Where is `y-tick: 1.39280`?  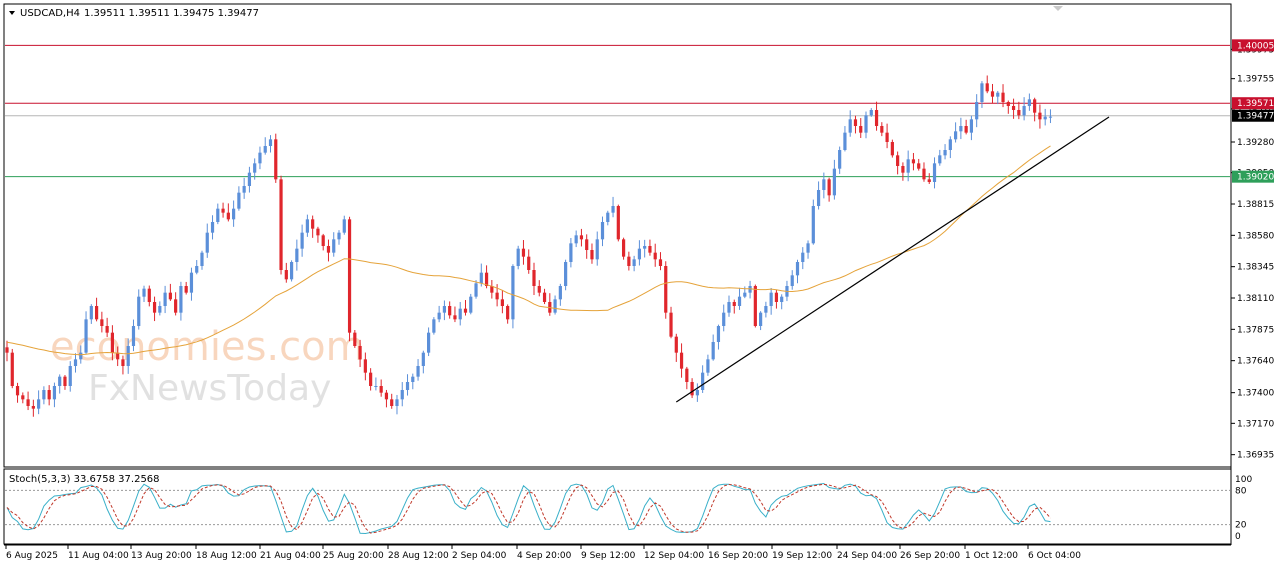 y-tick: 1.39280 is located at coordinates (1252, 143).